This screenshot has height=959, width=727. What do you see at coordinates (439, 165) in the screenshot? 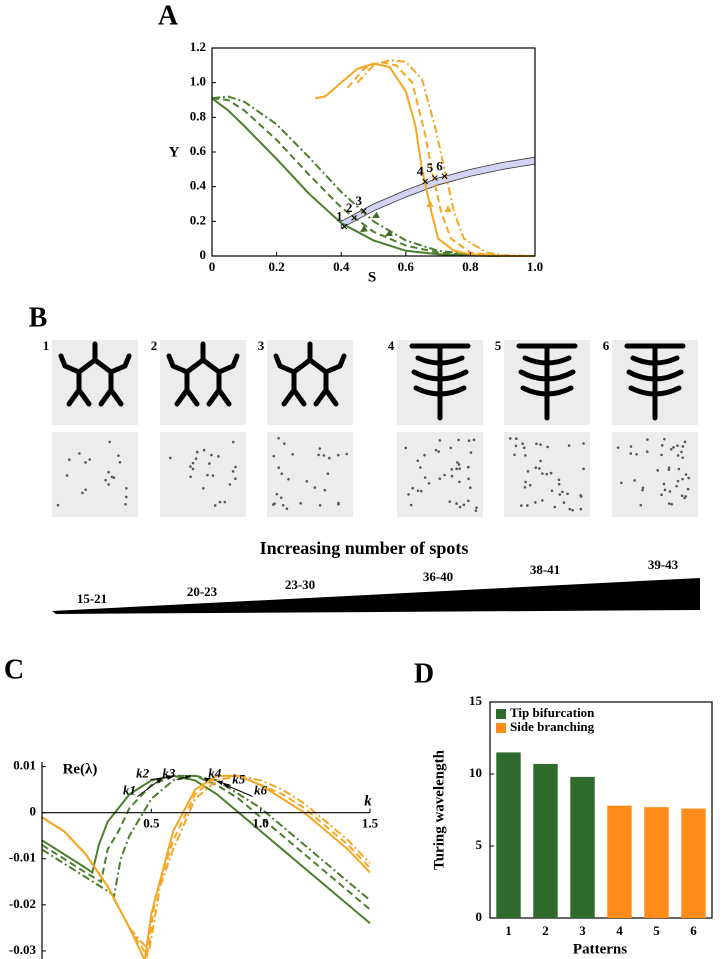
I see `point-label: 6` at bounding box center [439, 165].